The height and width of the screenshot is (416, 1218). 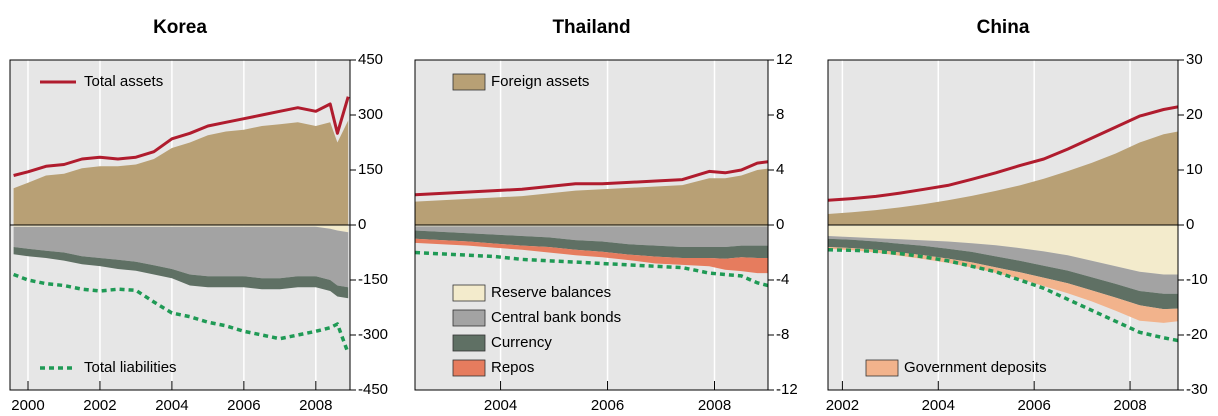 What do you see at coordinates (27, 405) in the screenshot?
I see `x-tick-label: 2000` at bounding box center [27, 405].